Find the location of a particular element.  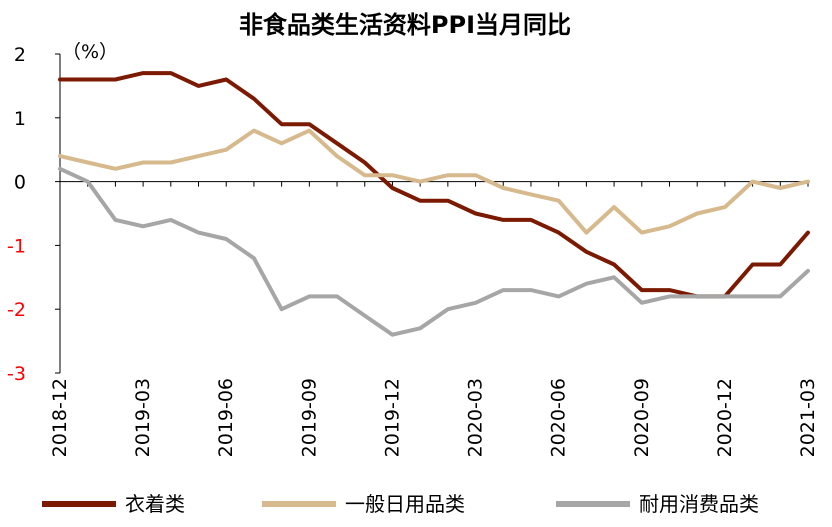

y-tick-label: 0 is located at coordinates (20, 183).